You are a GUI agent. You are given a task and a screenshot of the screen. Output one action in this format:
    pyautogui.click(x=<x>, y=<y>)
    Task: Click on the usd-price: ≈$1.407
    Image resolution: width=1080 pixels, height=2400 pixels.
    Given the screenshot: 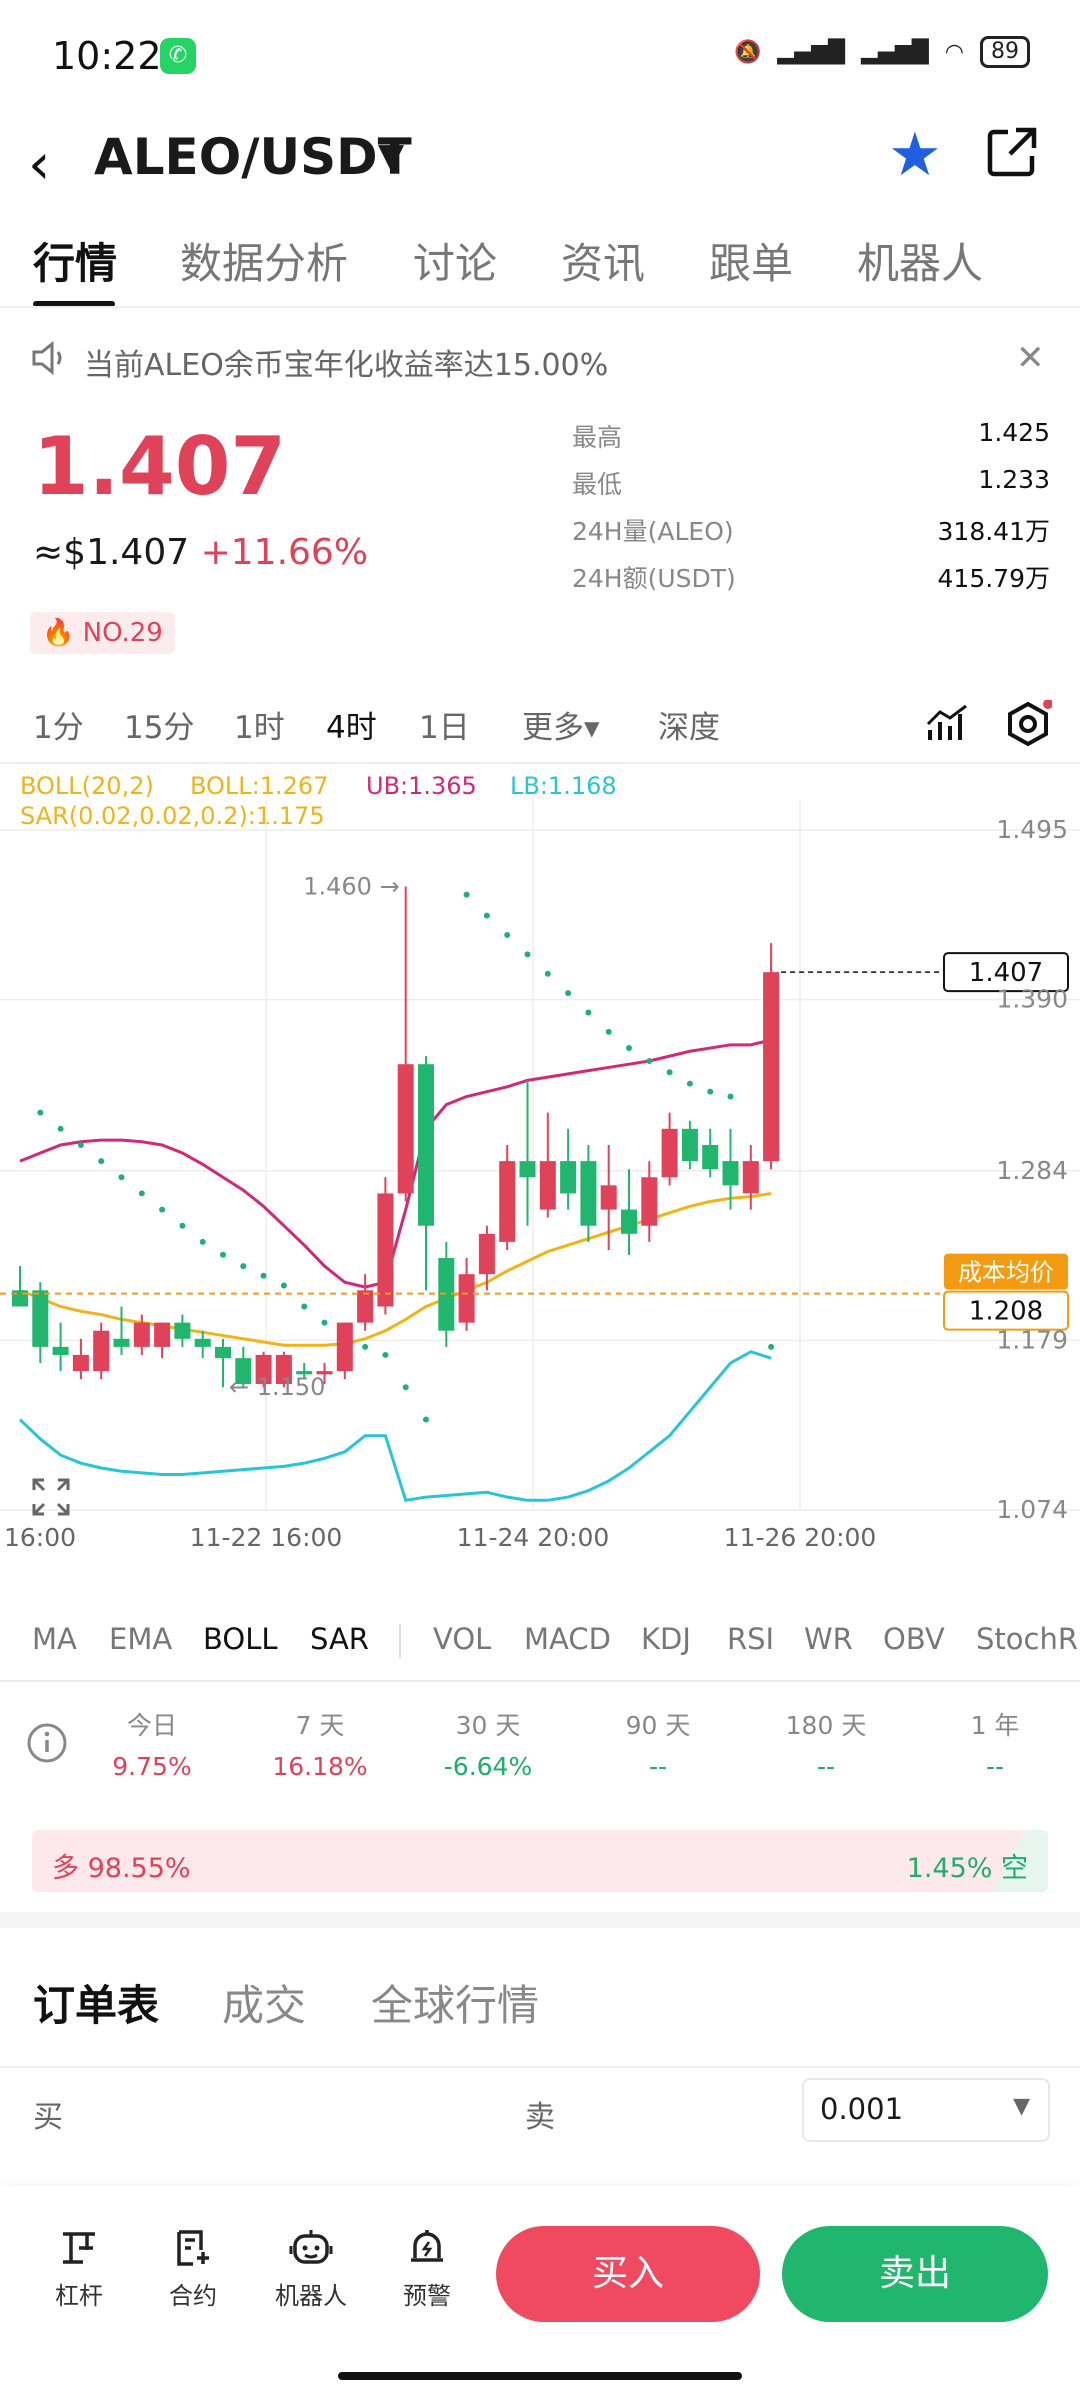 What is the action you would take?
    pyautogui.click(x=111, y=552)
    